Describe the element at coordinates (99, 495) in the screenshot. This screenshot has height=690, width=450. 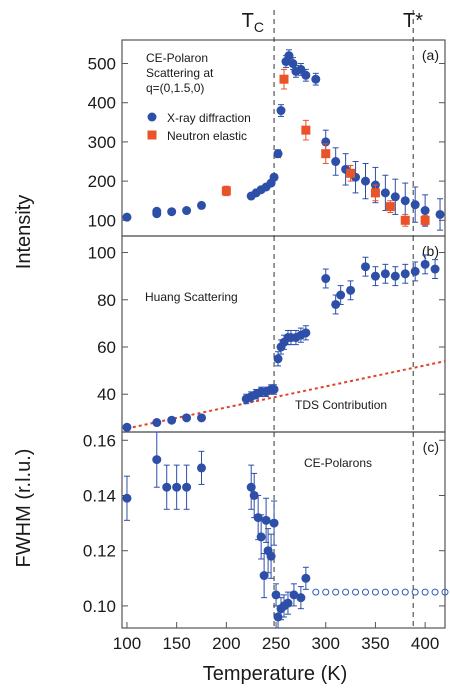
I see `y-tick-label: 0.14` at that location.